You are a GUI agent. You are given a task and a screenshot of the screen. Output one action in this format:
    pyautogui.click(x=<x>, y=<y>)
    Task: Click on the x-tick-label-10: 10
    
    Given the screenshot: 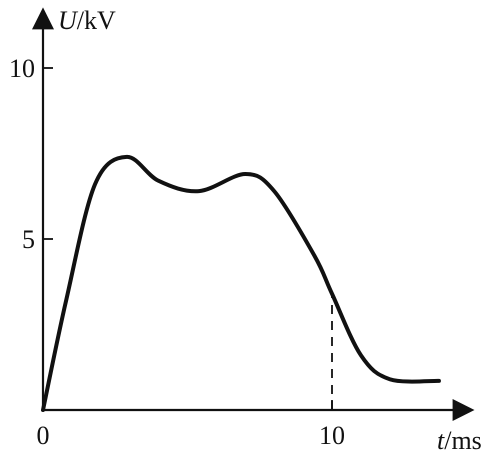 What is the action you would take?
    pyautogui.click(x=332, y=435)
    